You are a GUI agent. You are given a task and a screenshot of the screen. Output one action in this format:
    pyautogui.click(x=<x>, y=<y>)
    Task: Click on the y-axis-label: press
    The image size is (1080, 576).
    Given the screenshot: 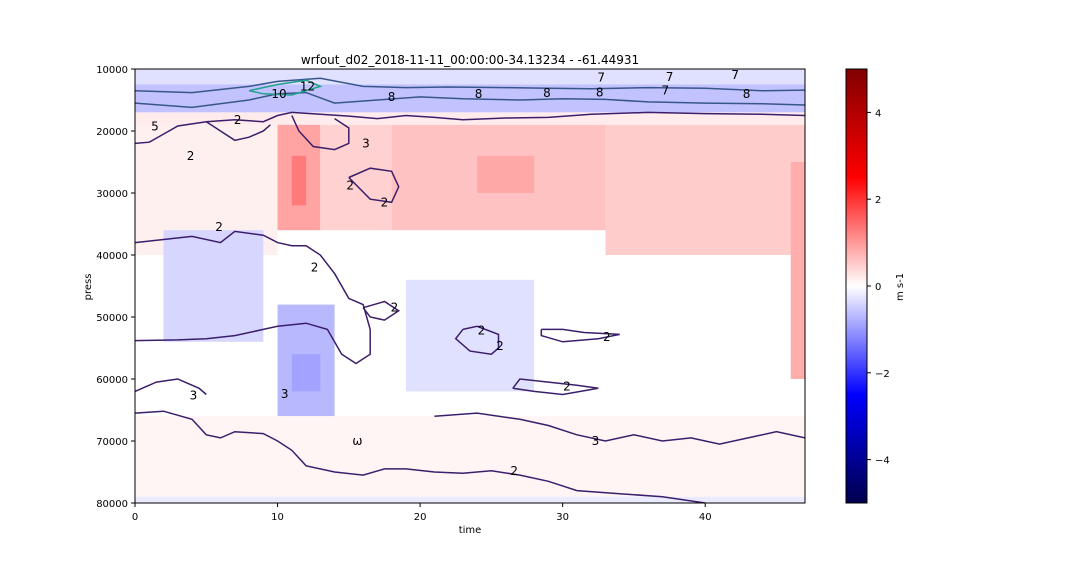 What is the action you would take?
    pyautogui.click(x=88, y=287)
    